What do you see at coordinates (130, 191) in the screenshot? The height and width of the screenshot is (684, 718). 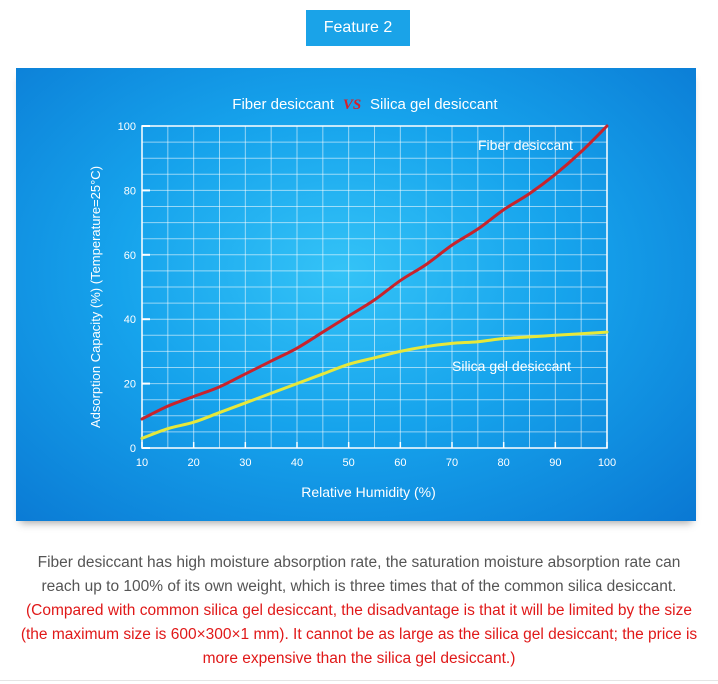 I see `y-tick-label: 80` at bounding box center [130, 191].